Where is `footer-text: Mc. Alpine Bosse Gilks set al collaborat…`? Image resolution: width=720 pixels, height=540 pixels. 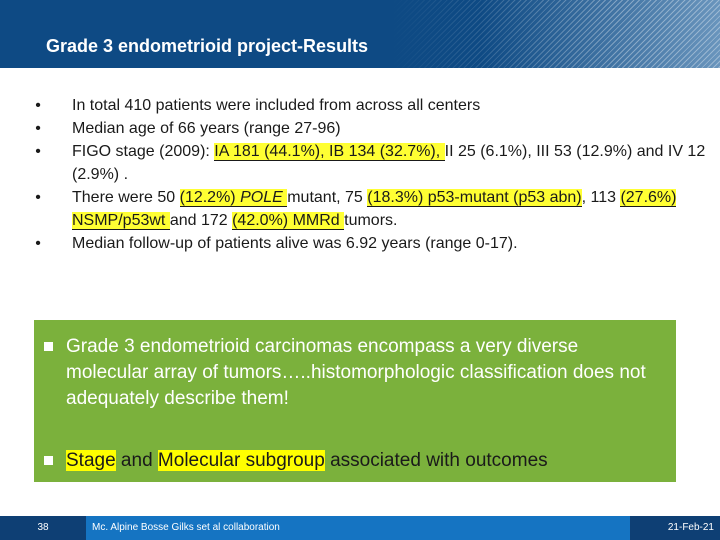 footer-text: Mc. Alpine Bosse Gilks set al collaborat… is located at coordinates (358, 528).